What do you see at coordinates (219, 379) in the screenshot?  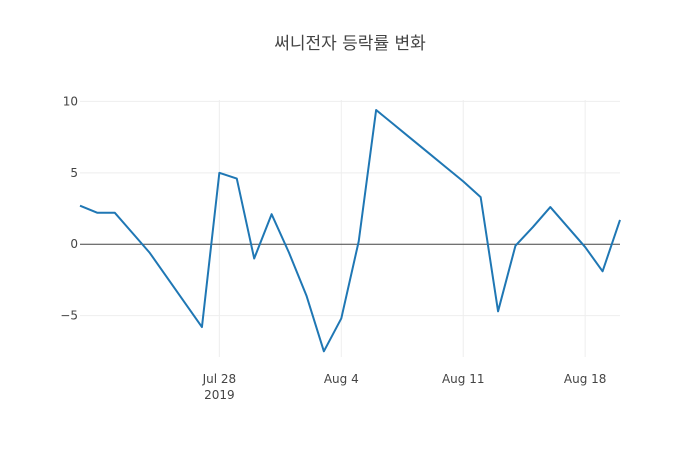 I see `x-tick-label: Jul 28` at bounding box center [219, 379].